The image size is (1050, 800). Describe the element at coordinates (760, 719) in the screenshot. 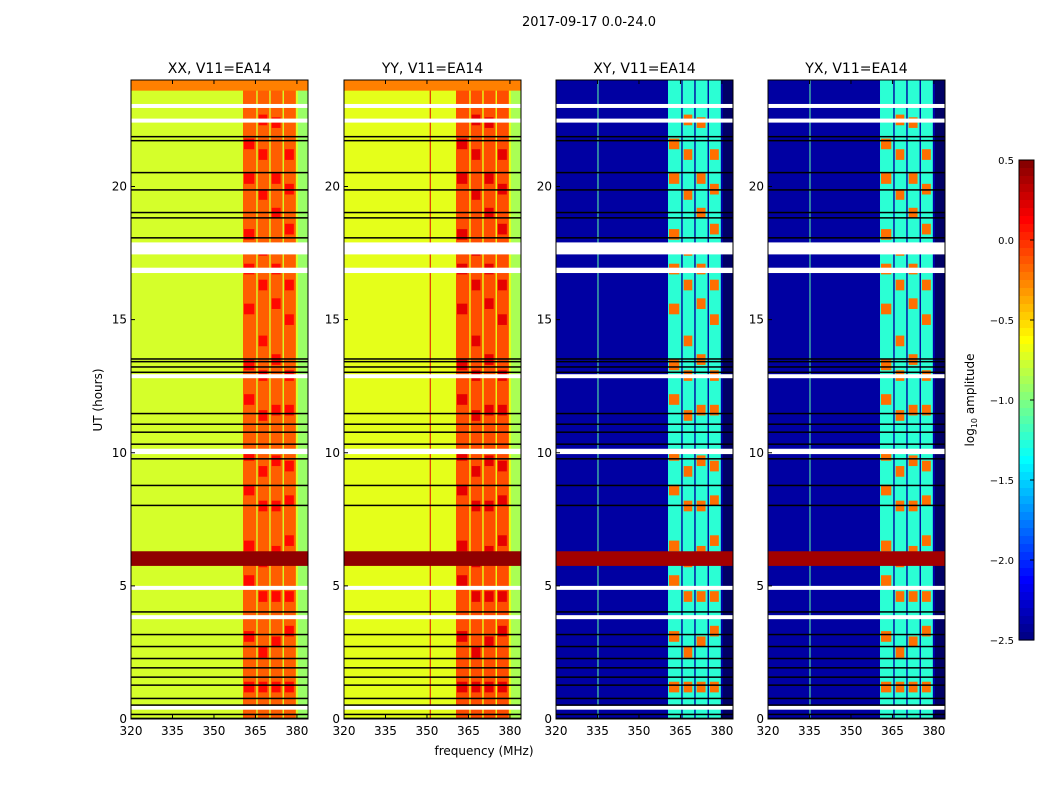

I see `y-tick-label: 0` at that location.